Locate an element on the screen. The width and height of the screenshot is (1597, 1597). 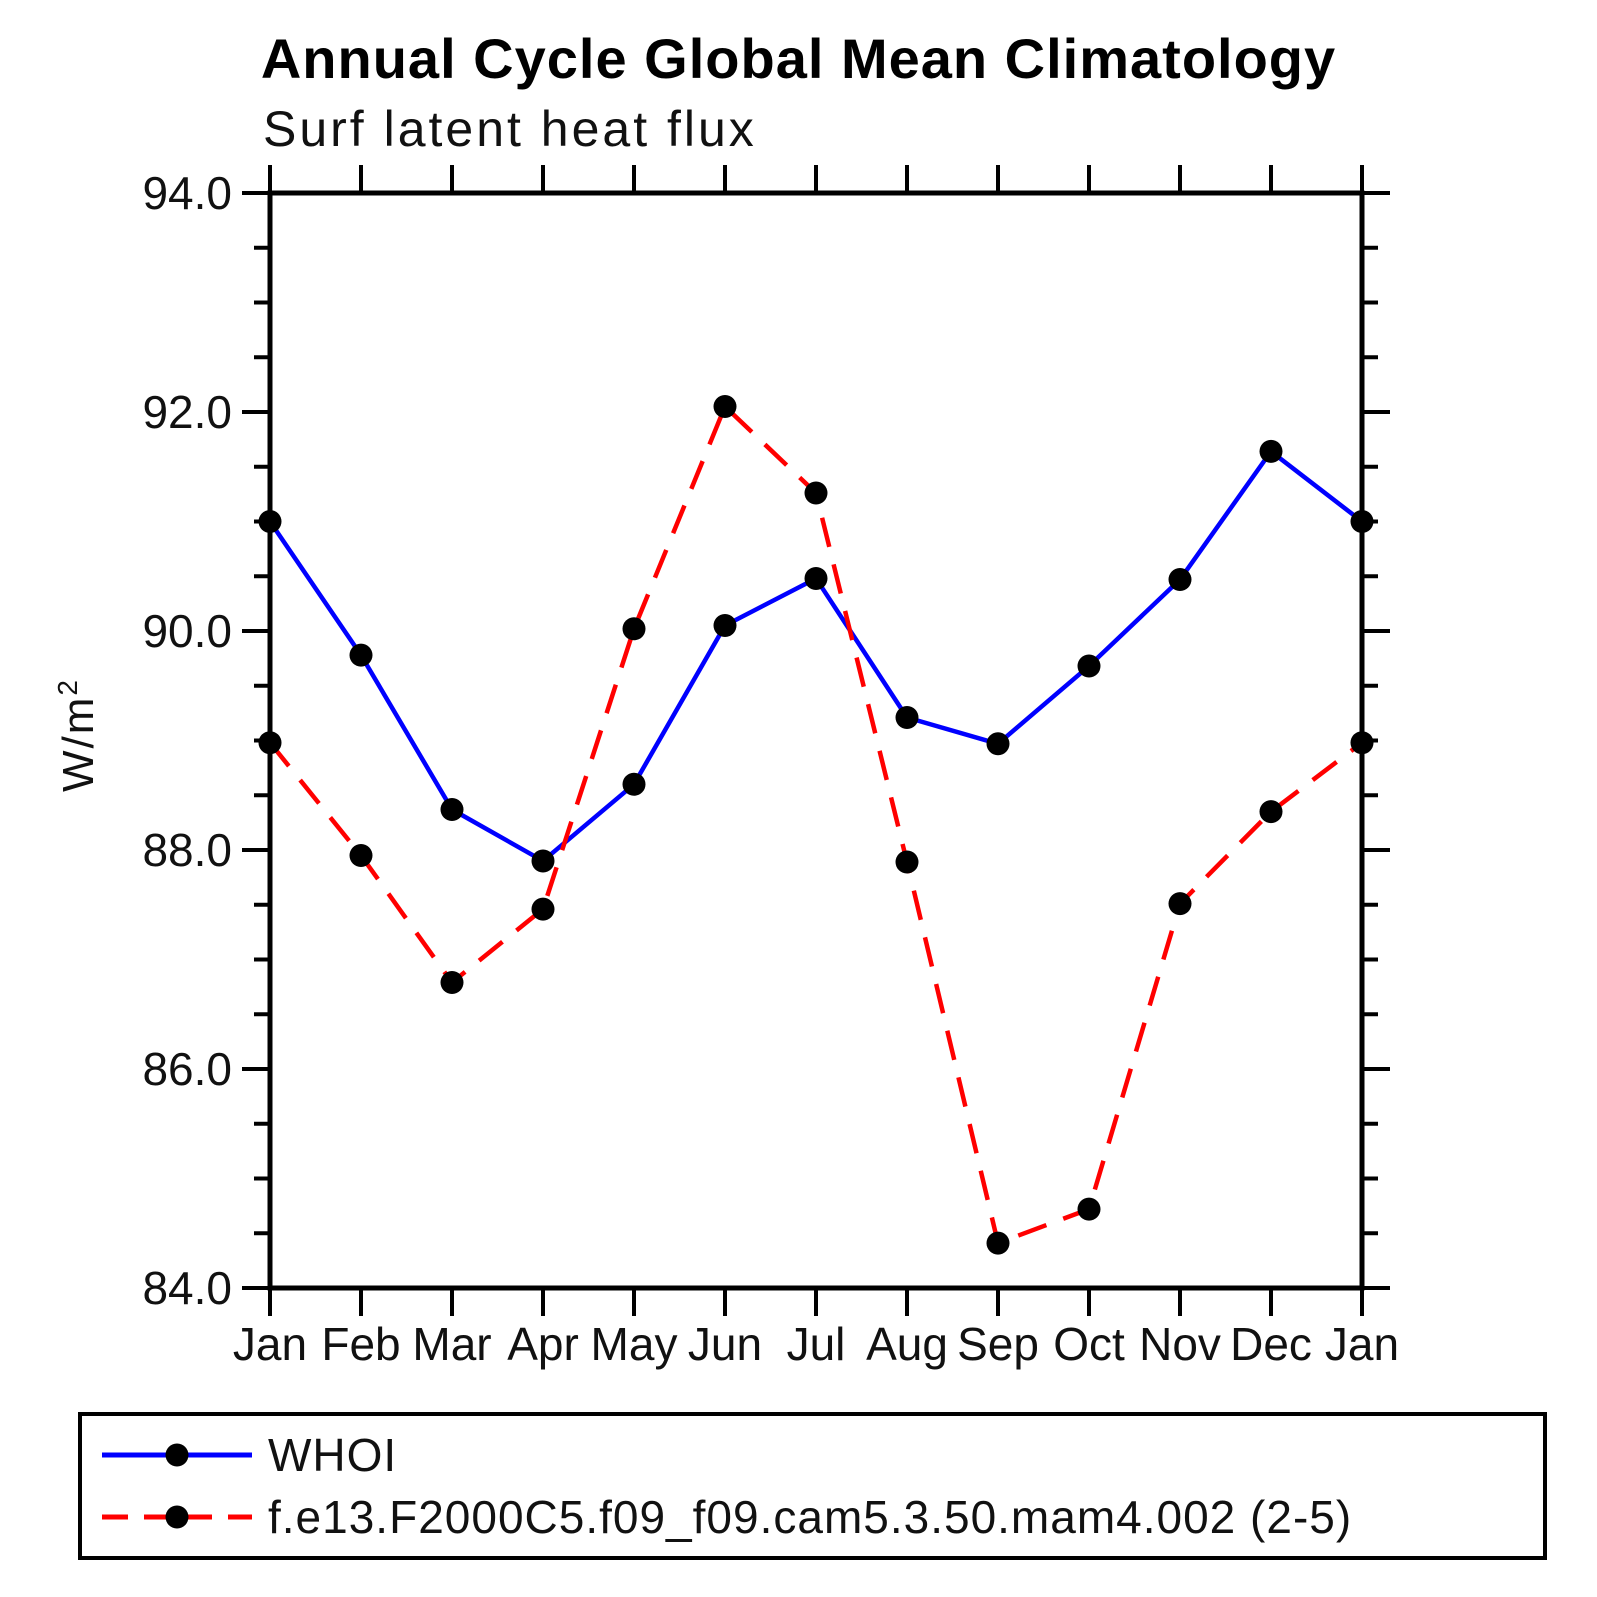
x-tick-label: Aug is located at coordinates (907, 1344).